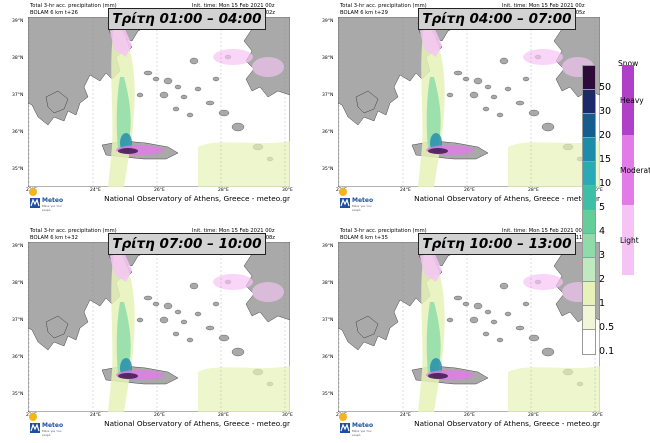 This screenshot has width=650, height=443. Describe the element at coordinates (602, 231) in the screenshot. I see `legend-tick-label: 4` at that location.